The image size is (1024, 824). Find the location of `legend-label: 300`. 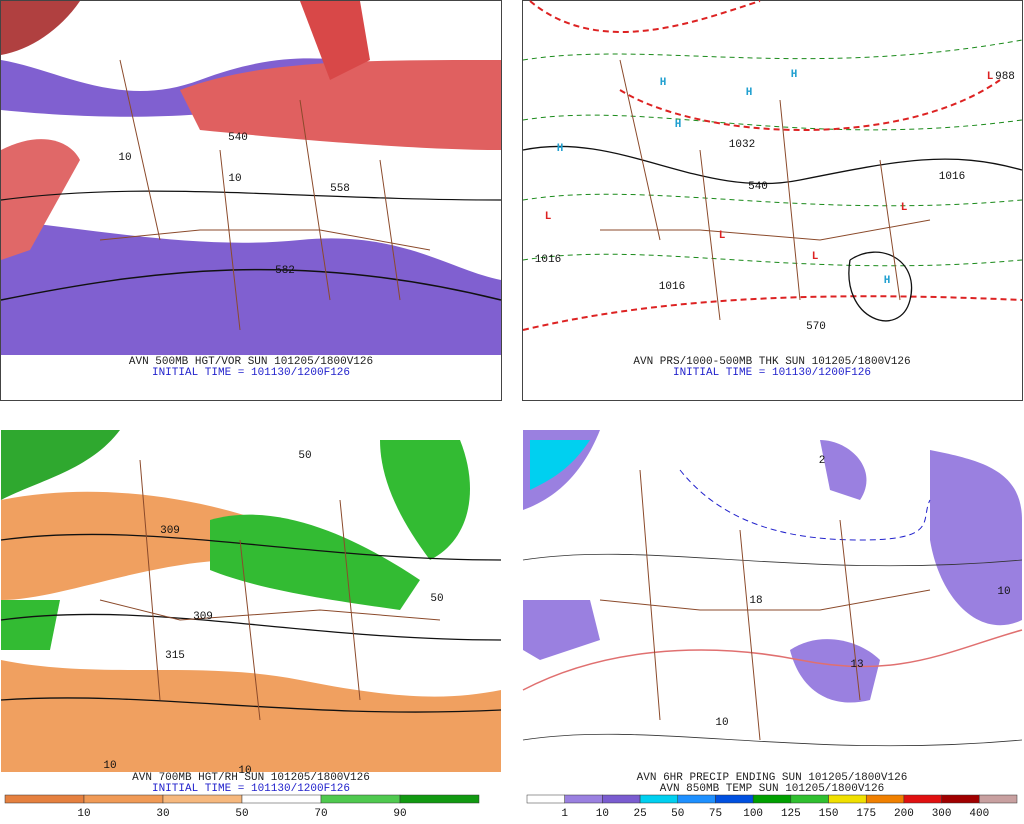

legend-label: 300 is located at coordinates (942, 813).